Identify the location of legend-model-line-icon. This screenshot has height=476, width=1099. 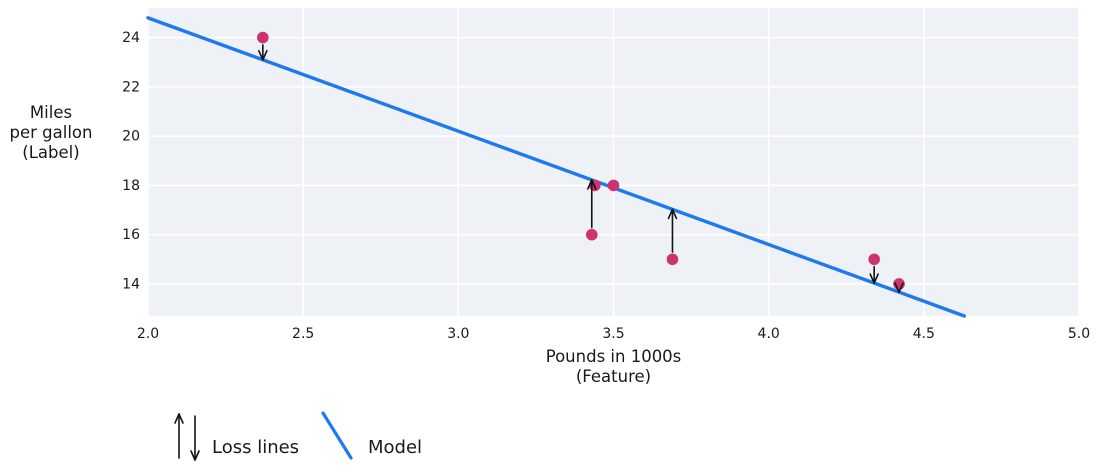
(337, 435).